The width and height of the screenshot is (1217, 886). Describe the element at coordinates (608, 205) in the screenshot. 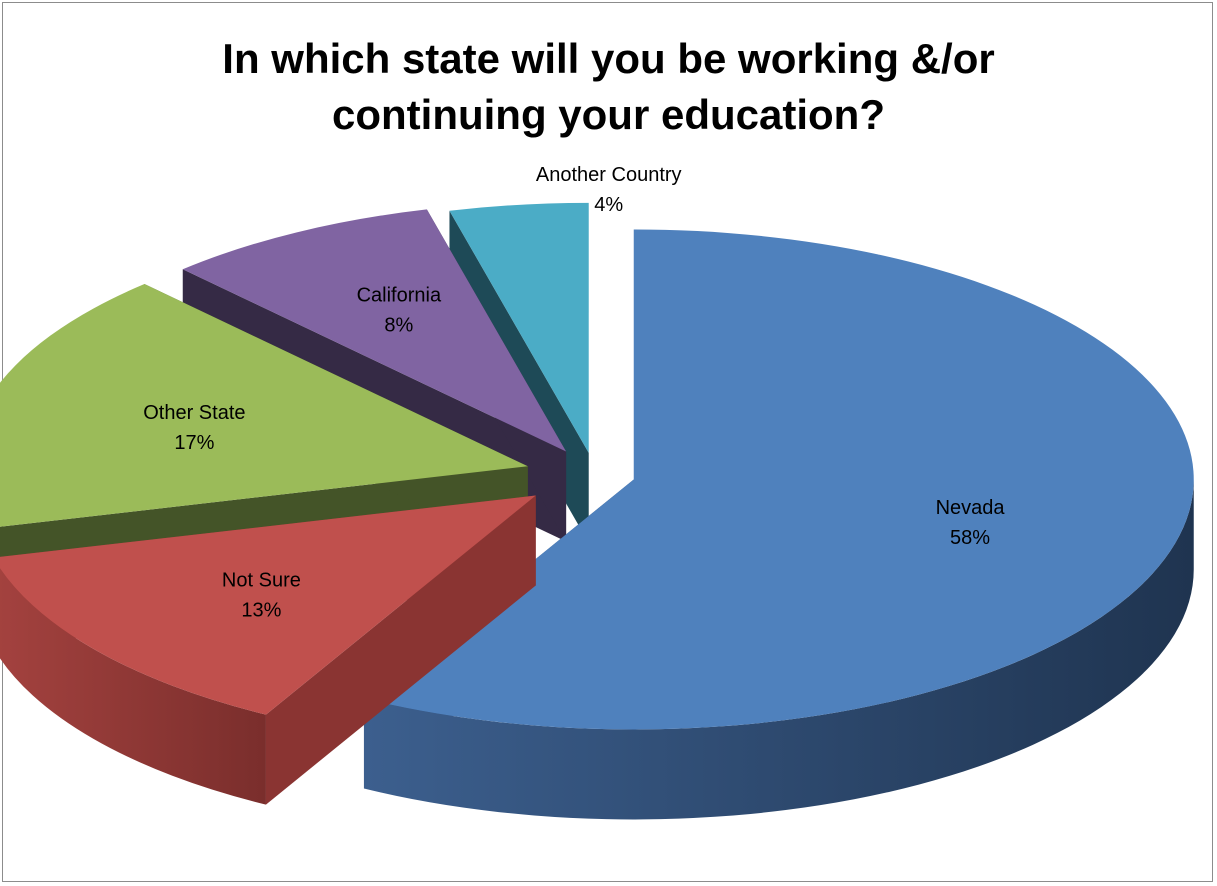

I see `slice-percent-another-country: 4%` at that location.